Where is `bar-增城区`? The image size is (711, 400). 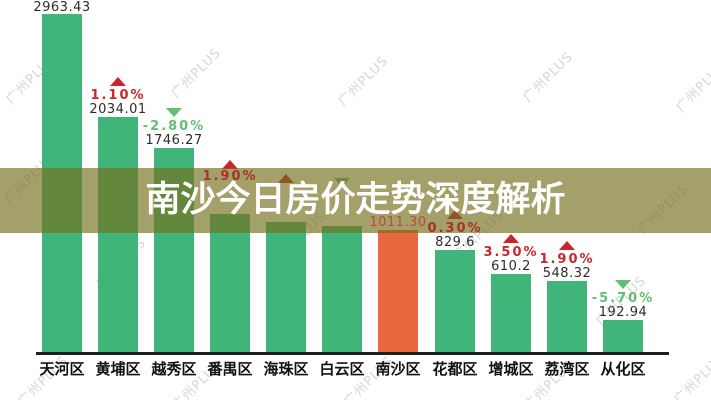
bar-增城区 is located at coordinates (511, 313).